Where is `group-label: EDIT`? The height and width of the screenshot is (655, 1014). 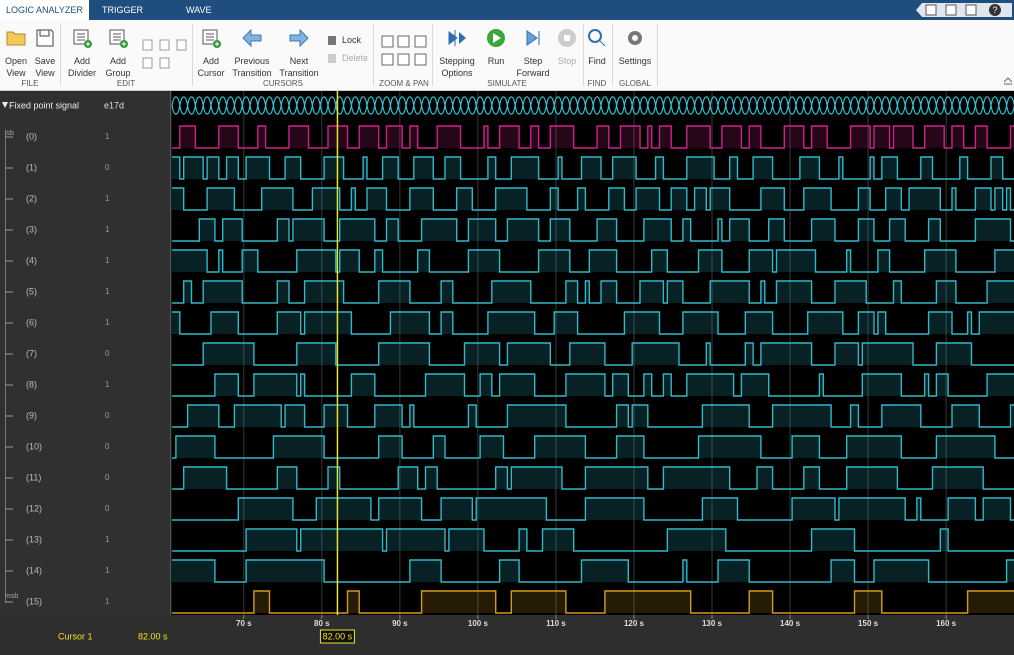 group-label: EDIT is located at coordinates (126, 83).